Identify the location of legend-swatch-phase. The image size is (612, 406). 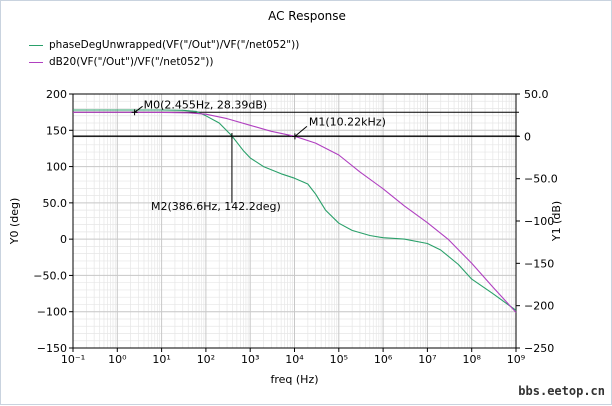
(36, 45).